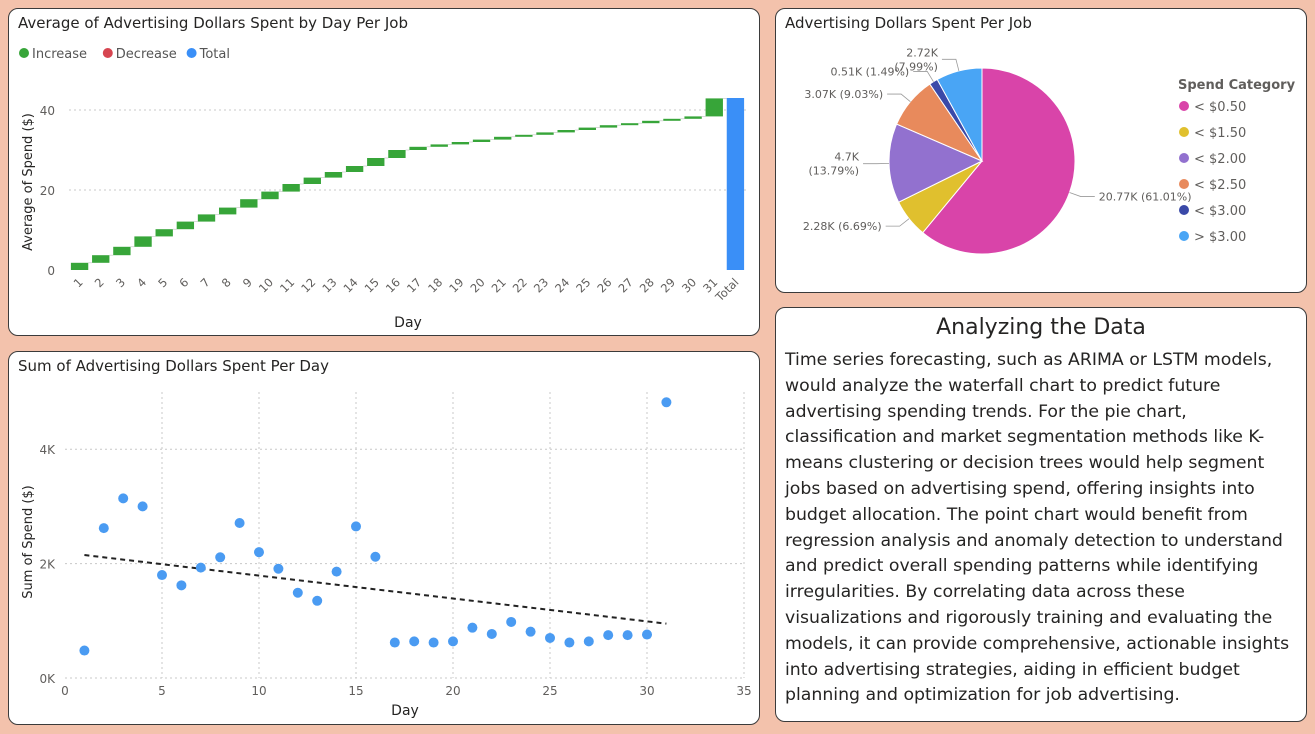  What do you see at coordinates (846, 157) in the screenshot?
I see `pie-data-label: 4.7K` at bounding box center [846, 157].